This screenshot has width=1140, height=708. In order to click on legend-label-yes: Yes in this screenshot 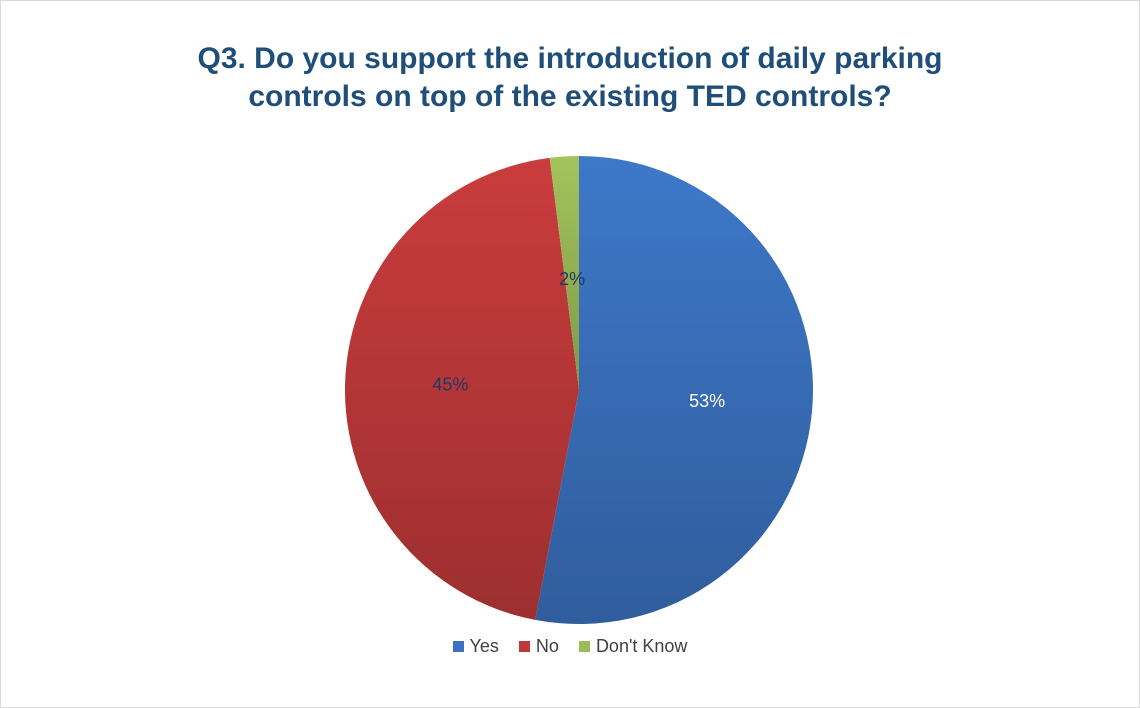, I will do `click(484, 646)`.